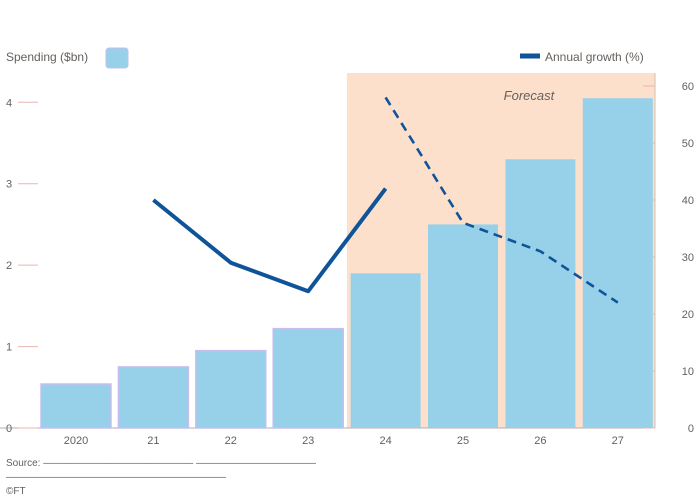 The width and height of the screenshot is (700, 500). What do you see at coordinates (117, 58) in the screenshot?
I see `legend-spending-swatch` at bounding box center [117, 58].